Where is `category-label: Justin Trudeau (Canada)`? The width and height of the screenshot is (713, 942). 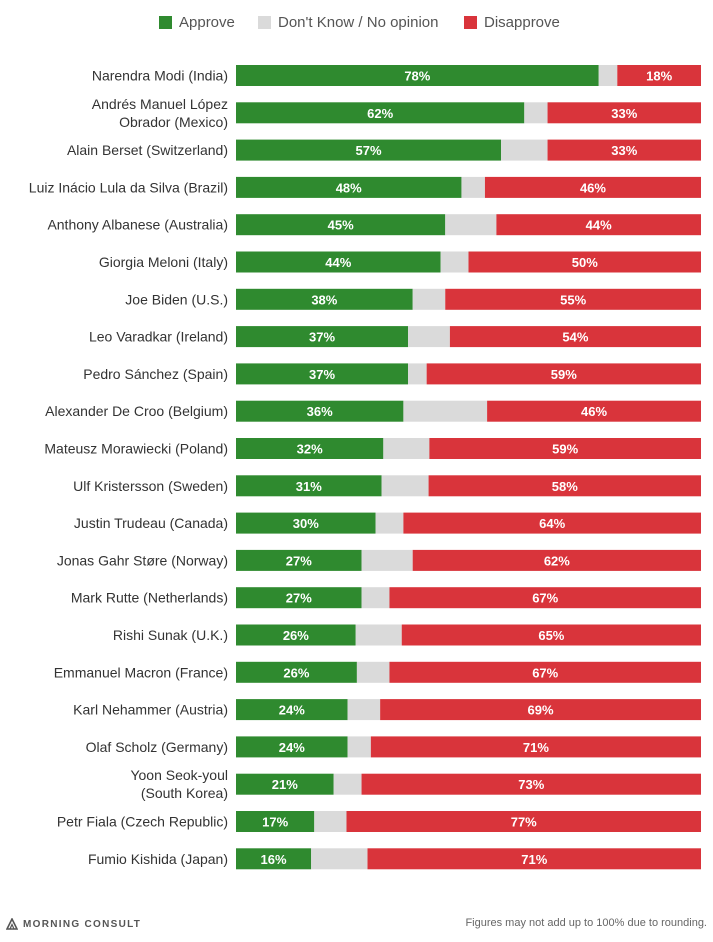
category-label: Justin Trudeau (Canada) is located at coordinates (151, 523).